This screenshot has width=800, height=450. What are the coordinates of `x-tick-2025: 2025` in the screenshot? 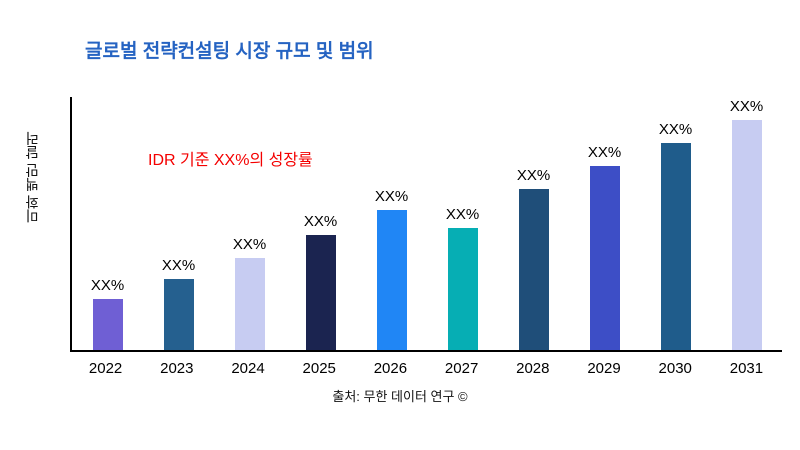 It's located at (319, 368).